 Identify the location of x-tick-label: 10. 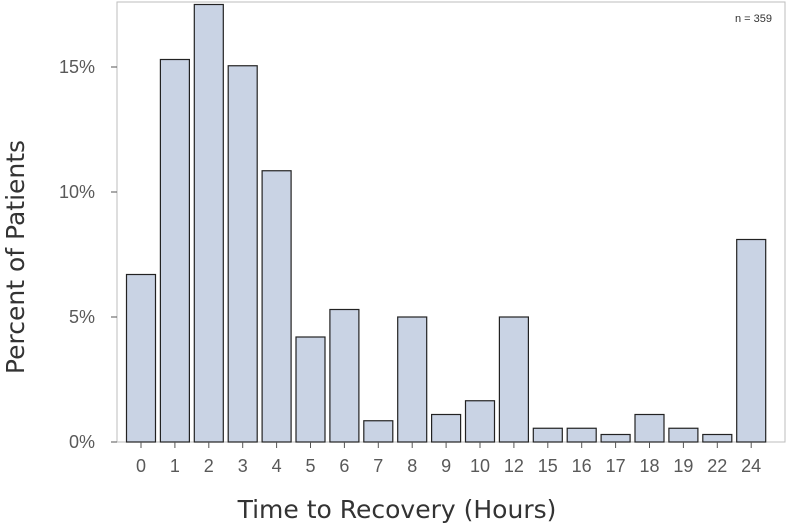
(480, 466).